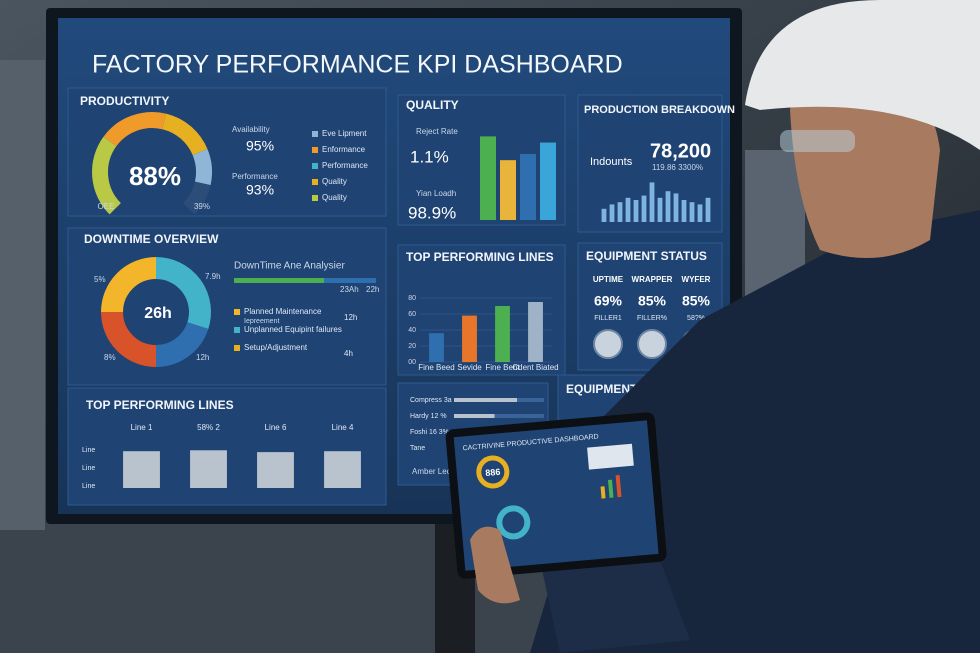 This screenshot has height=653, width=980. What do you see at coordinates (412, 298) in the screenshot?
I see `y-tick-label: 80` at bounding box center [412, 298].